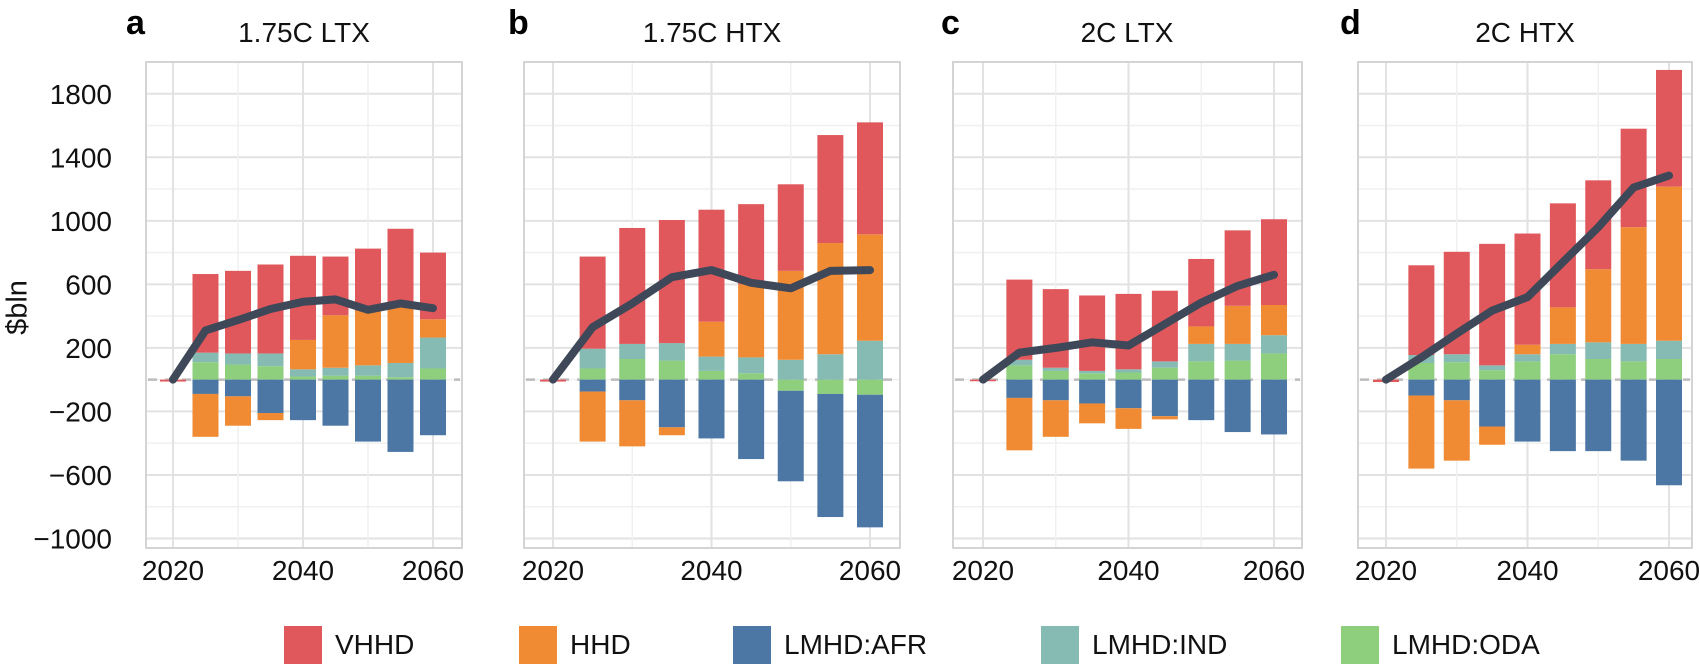 The height and width of the screenshot is (665, 1700). Describe the element at coordinates (1127, 32) in the screenshot. I see `panel-title-c: 2C LTX` at that location.